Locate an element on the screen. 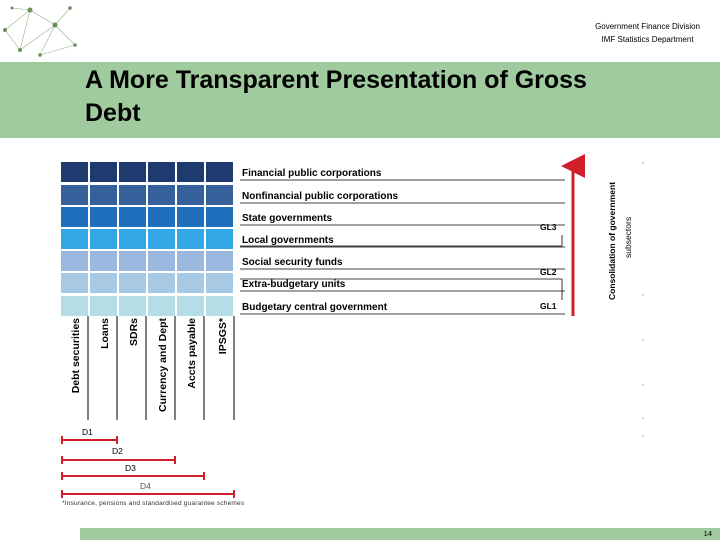  debt-aggregate-d2: D2 is located at coordinates (118, 455).